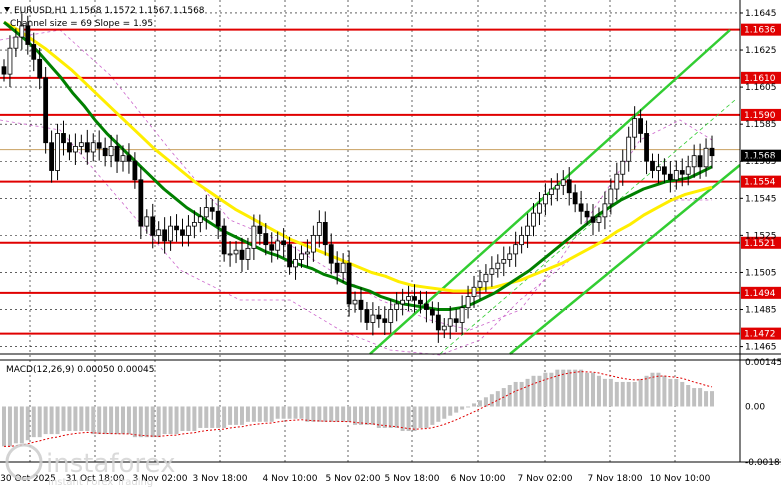 This screenshot has width=781, height=489. I want to click on watermark-logo-icon, so click(24, 462).